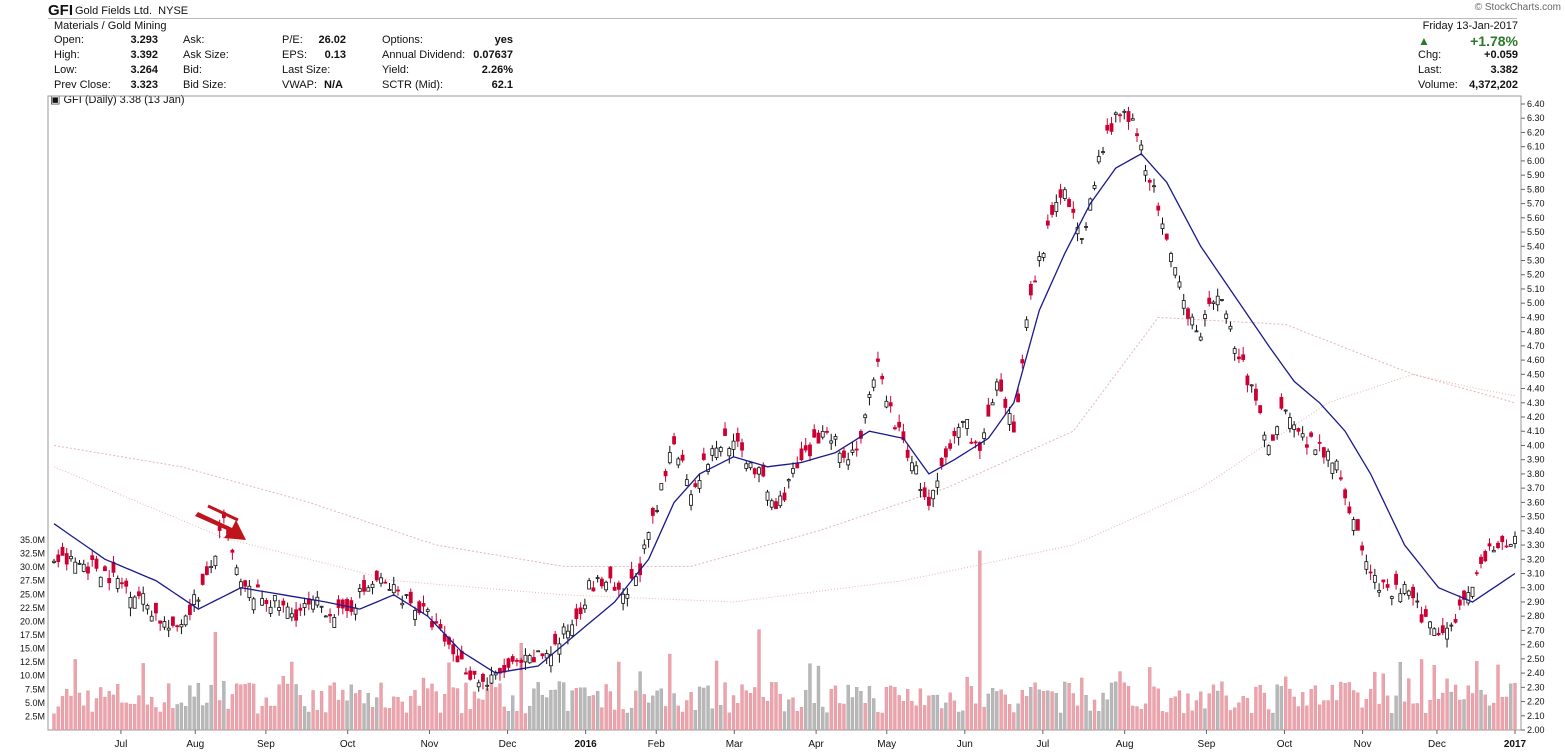 The width and height of the screenshot is (1565, 754). Describe the element at coordinates (1536, 204) in the screenshot. I see `price-tick-label: 5.70` at that location.